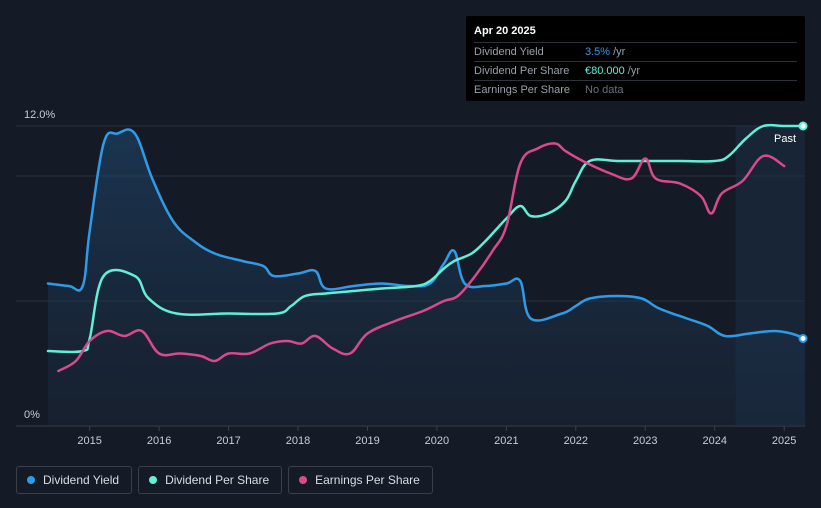 Image resolution: width=821 pixels, height=508 pixels. I want to click on dividend-per-share-end-marker, so click(803, 126).